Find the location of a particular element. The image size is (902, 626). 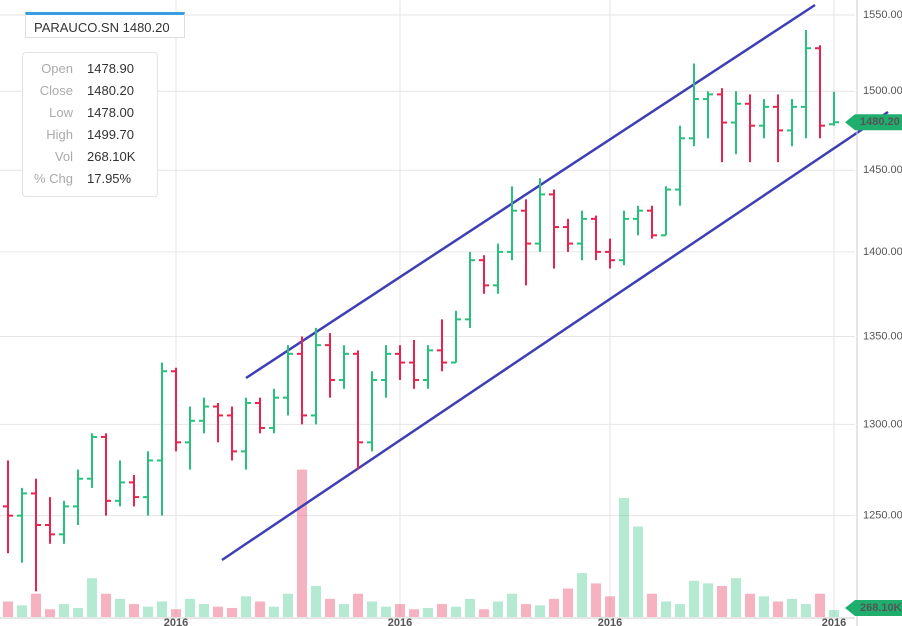

last-volume-tag-bg is located at coordinates (873, 608).